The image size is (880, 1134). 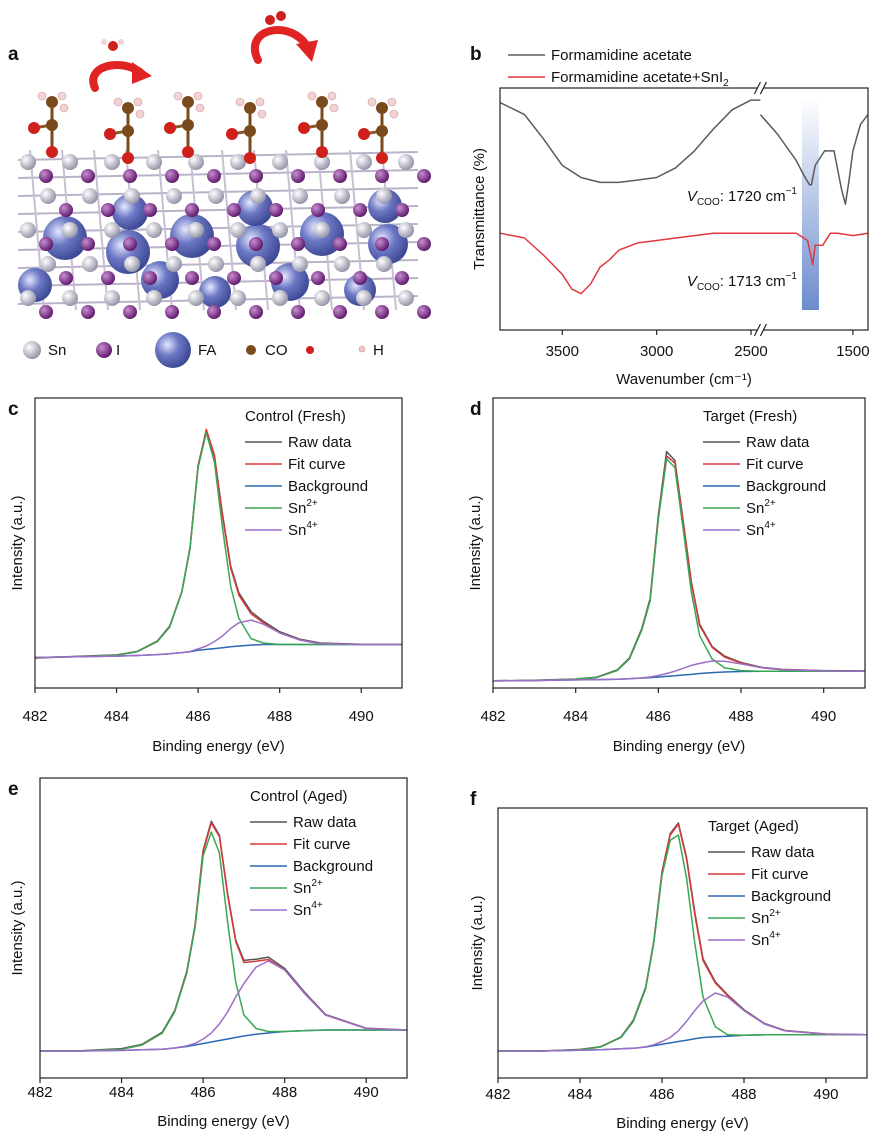 I want to click on legend-label: Background, so click(x=791, y=896).